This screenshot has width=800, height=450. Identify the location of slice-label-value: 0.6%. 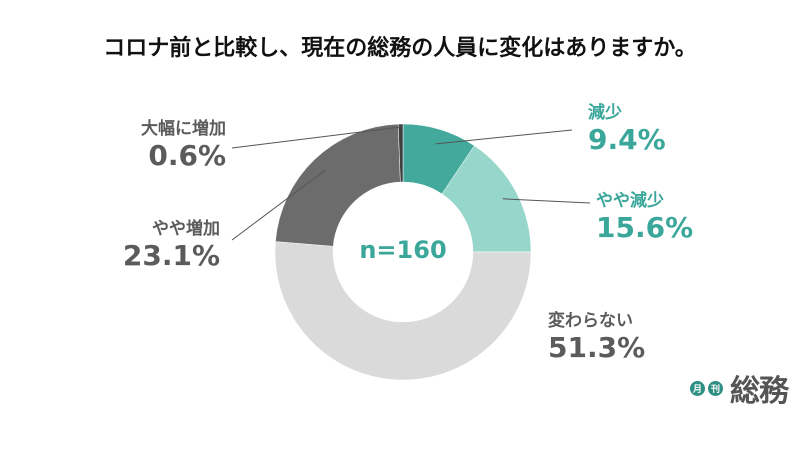
(187, 155).